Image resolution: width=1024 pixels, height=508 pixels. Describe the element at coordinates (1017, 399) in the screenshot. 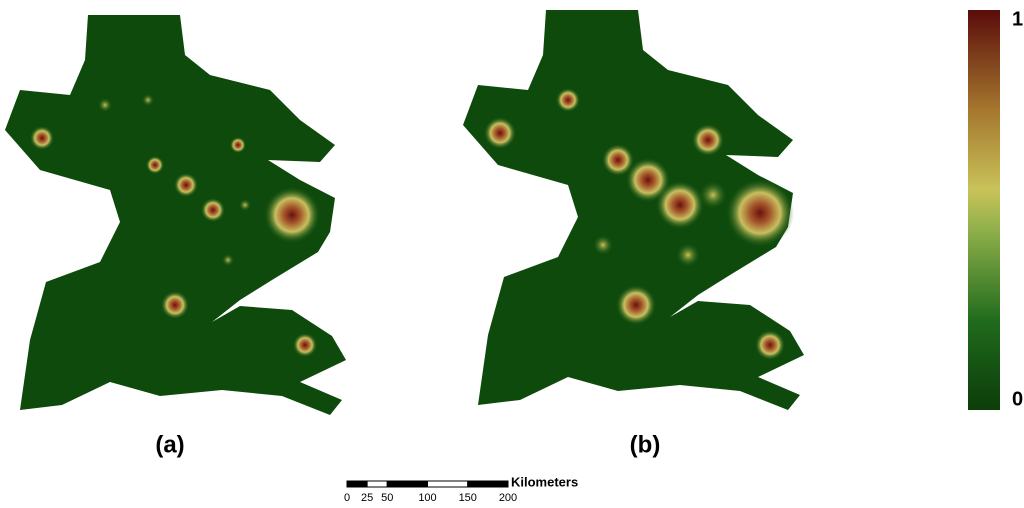

I see `legend-min: 0` at that location.